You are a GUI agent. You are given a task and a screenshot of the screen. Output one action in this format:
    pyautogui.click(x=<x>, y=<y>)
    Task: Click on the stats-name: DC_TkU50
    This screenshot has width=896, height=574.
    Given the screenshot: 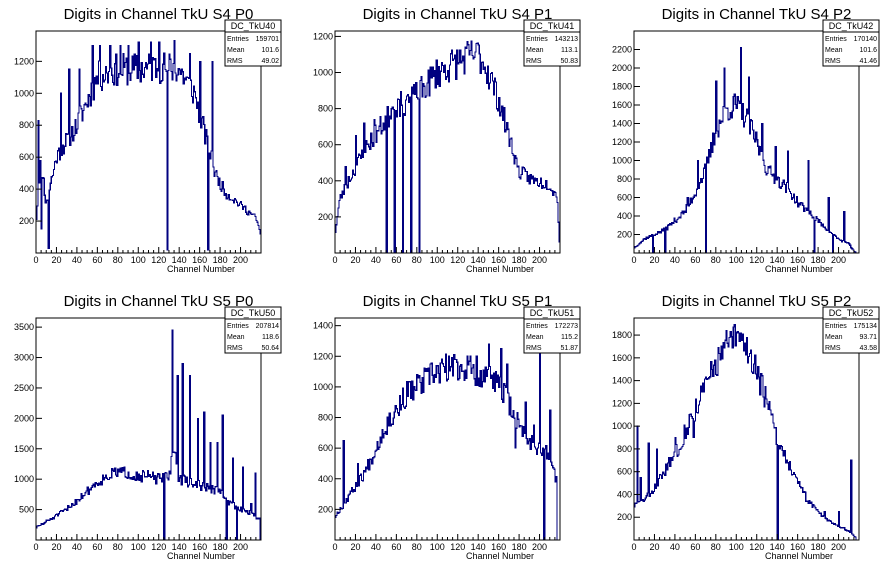 What is the action you would take?
    pyautogui.click(x=253, y=313)
    